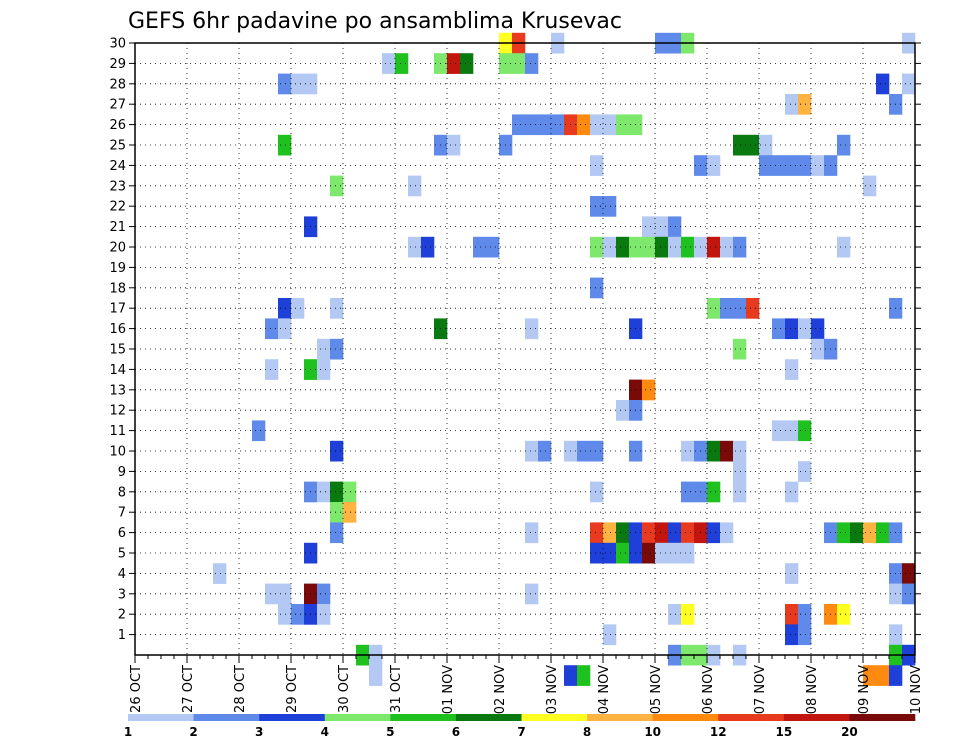  What do you see at coordinates (117, 105) in the screenshot?
I see `y-tick-label: 27` at bounding box center [117, 105].